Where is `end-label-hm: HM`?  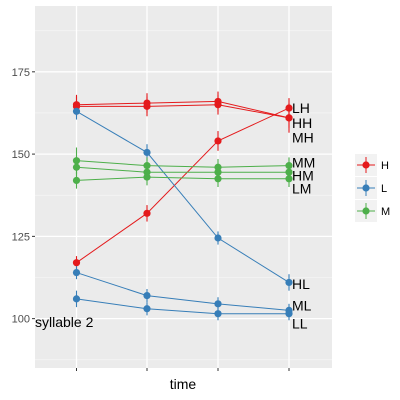
end-label-hm: HM is located at coordinates (303, 175).